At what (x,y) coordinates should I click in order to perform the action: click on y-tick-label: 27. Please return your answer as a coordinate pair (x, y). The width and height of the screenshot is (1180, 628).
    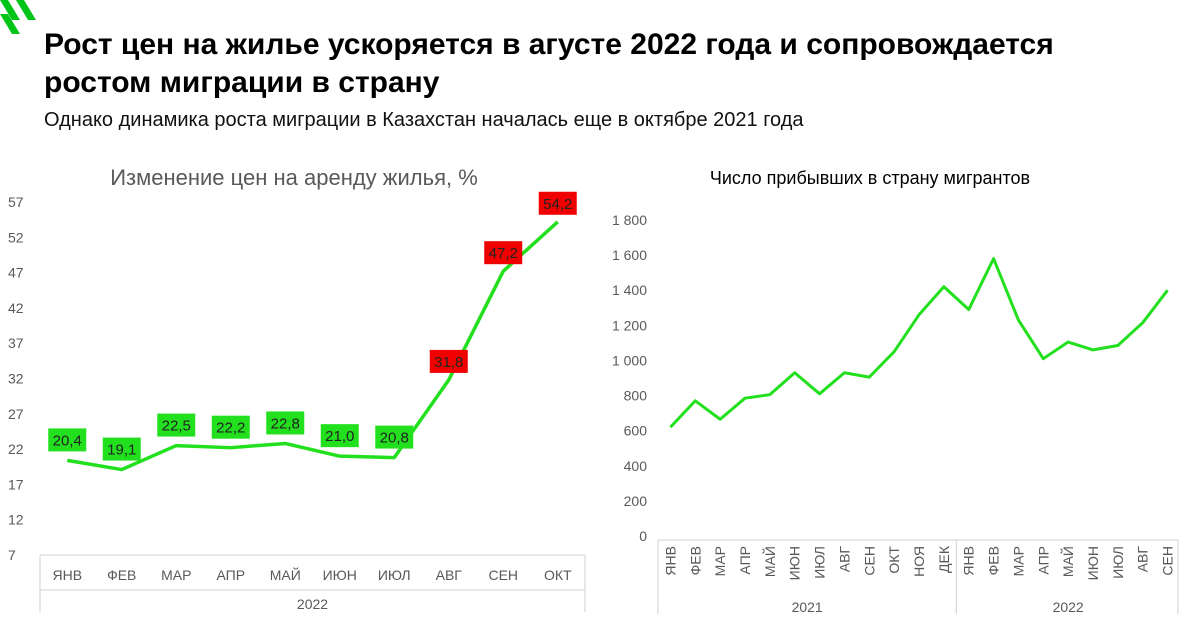
    Looking at the image, I should click on (16, 414).